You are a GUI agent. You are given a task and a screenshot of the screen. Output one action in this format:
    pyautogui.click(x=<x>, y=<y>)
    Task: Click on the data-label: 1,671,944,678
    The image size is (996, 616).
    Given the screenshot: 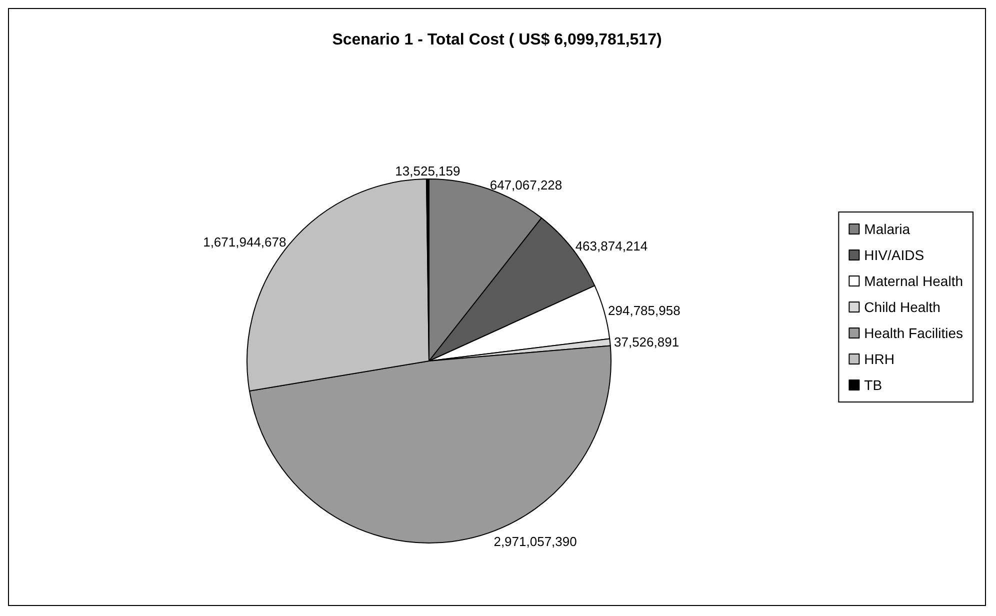 What is the action you would take?
    pyautogui.click(x=244, y=242)
    